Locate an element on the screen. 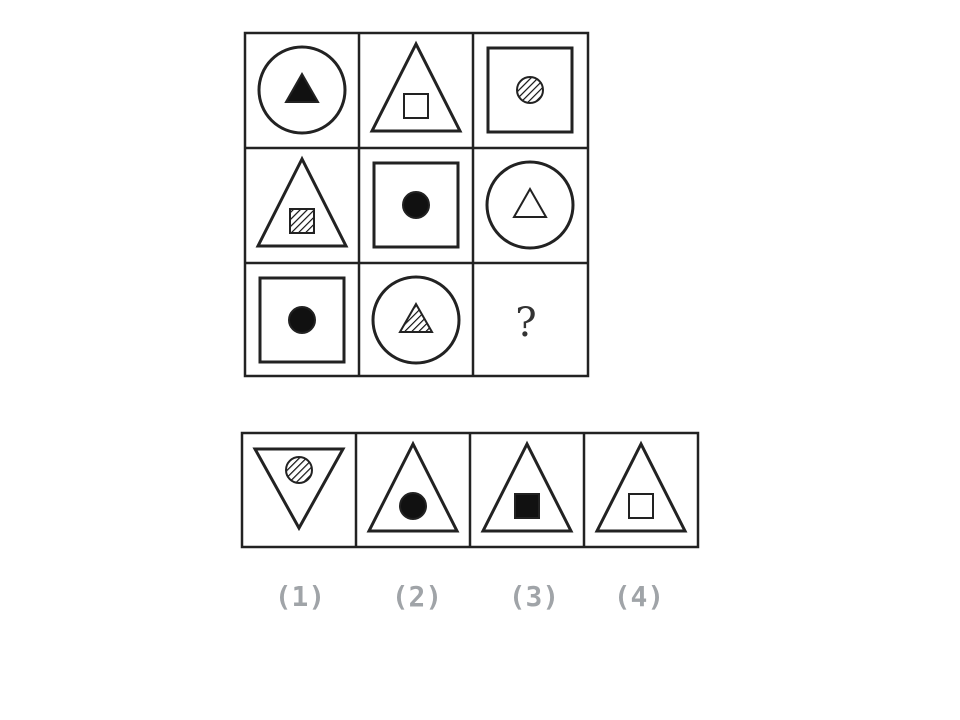  missing-cell-question-mark: ? is located at coordinates (525, 323).